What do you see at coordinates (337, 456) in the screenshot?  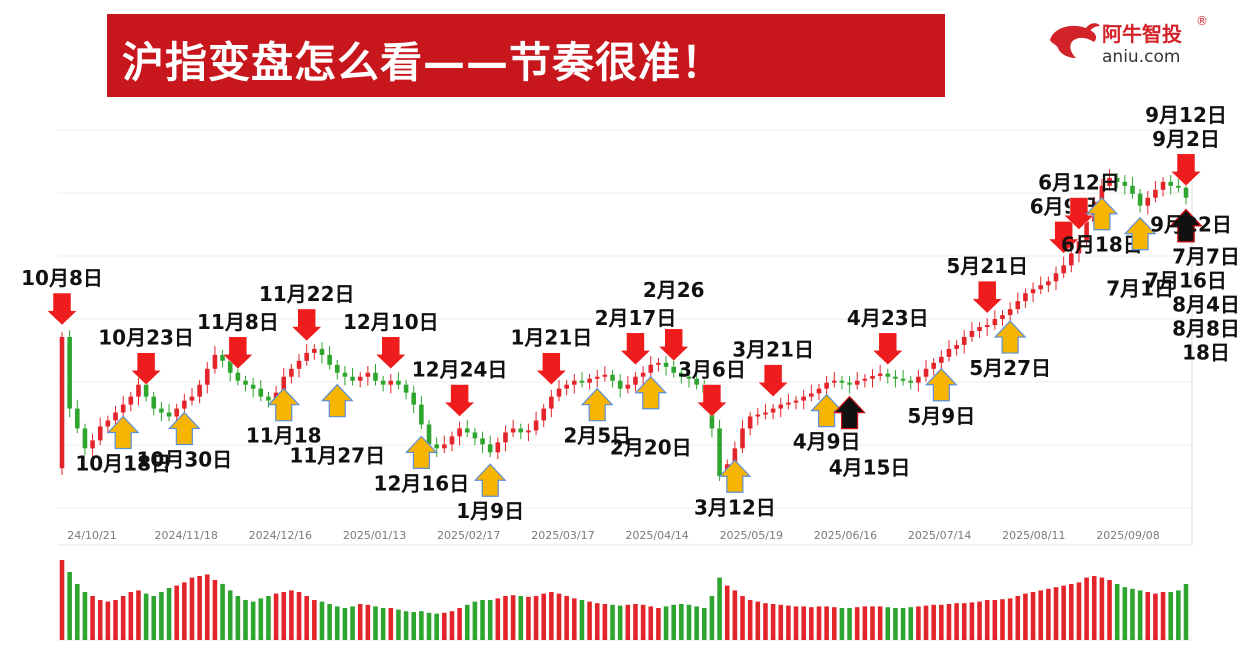 I see `marker-label: 11月27日` at bounding box center [337, 456].